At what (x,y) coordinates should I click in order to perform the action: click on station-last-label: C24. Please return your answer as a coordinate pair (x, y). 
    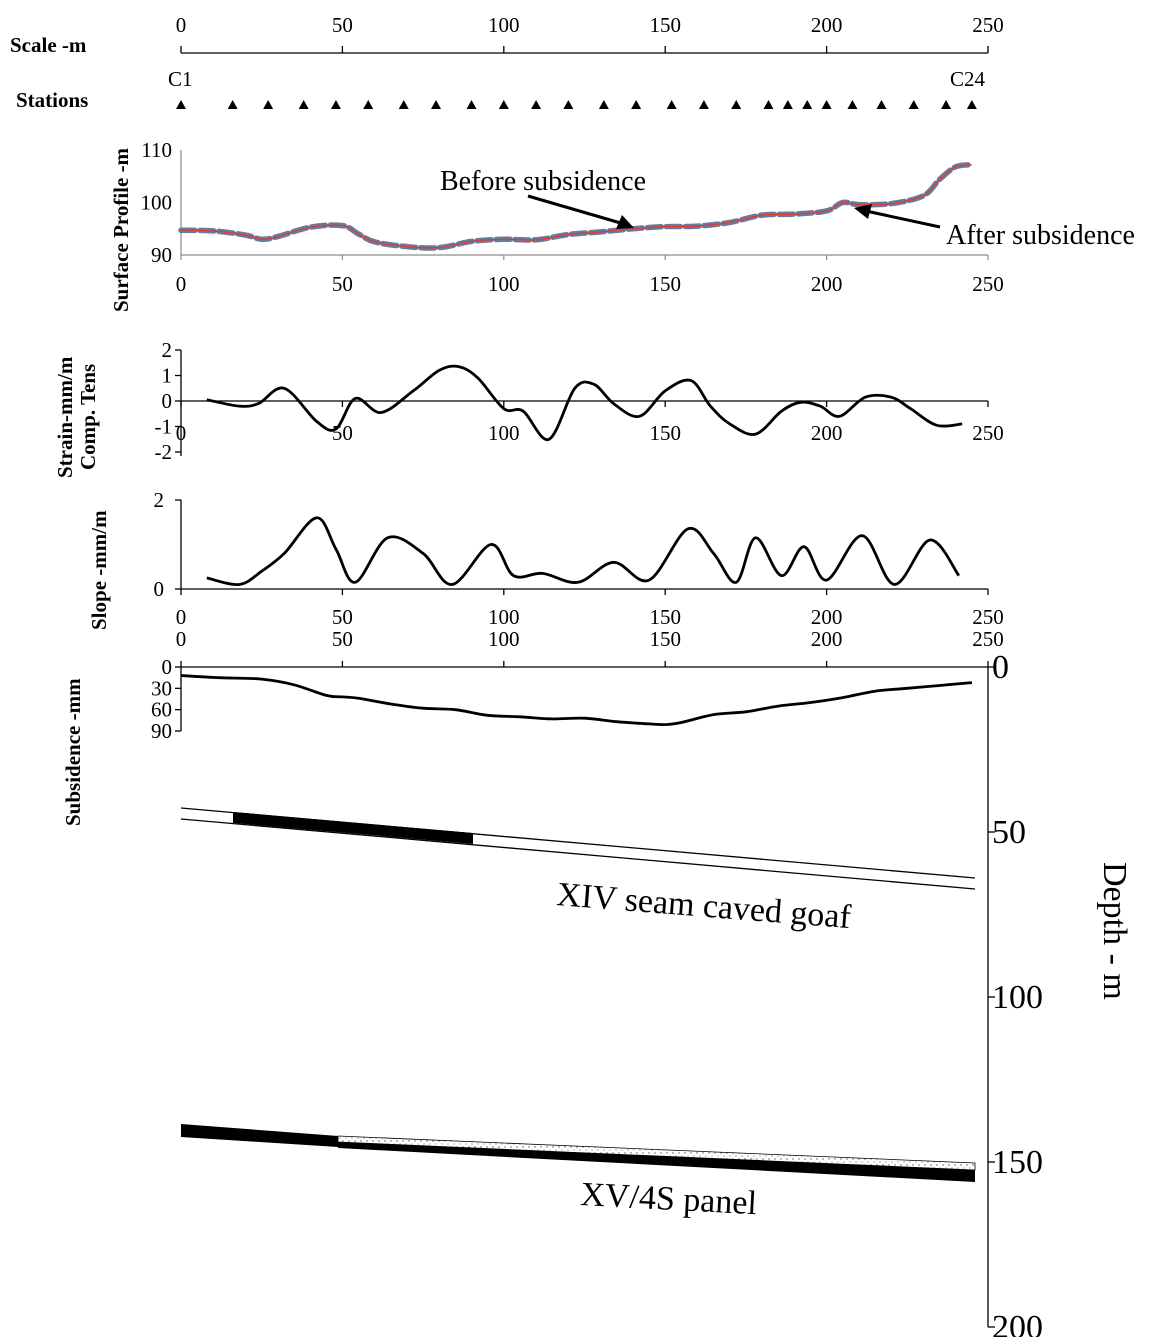
    Looking at the image, I should click on (968, 79).